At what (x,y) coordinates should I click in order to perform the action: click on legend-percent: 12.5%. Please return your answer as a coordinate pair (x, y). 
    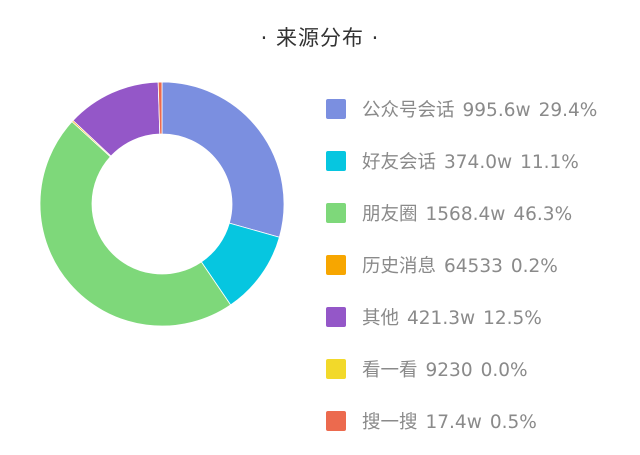
    Looking at the image, I should click on (512, 318).